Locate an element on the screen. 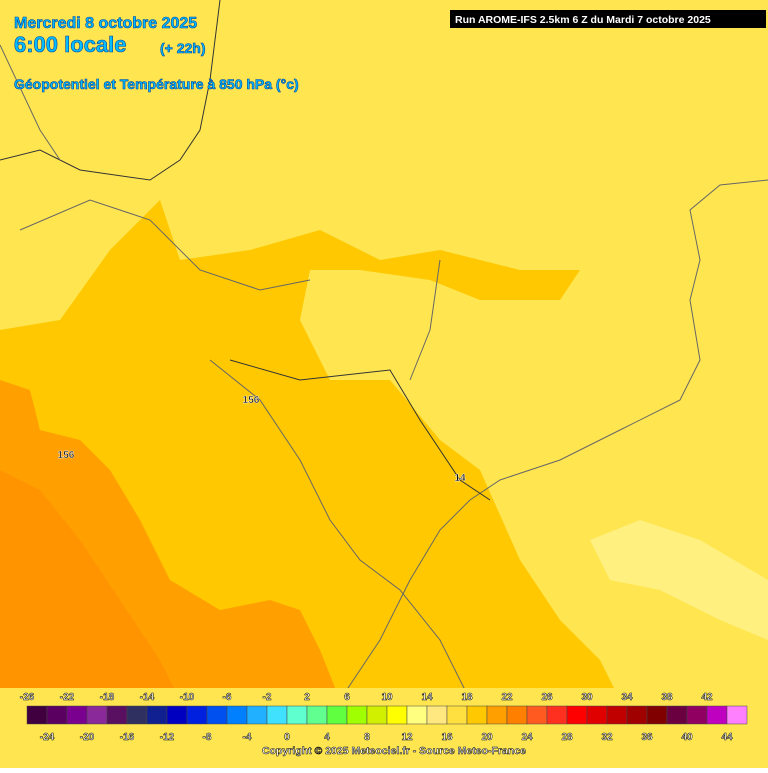 The width and height of the screenshot is (768, 773). legend-label: -20 is located at coordinates (87, 737).